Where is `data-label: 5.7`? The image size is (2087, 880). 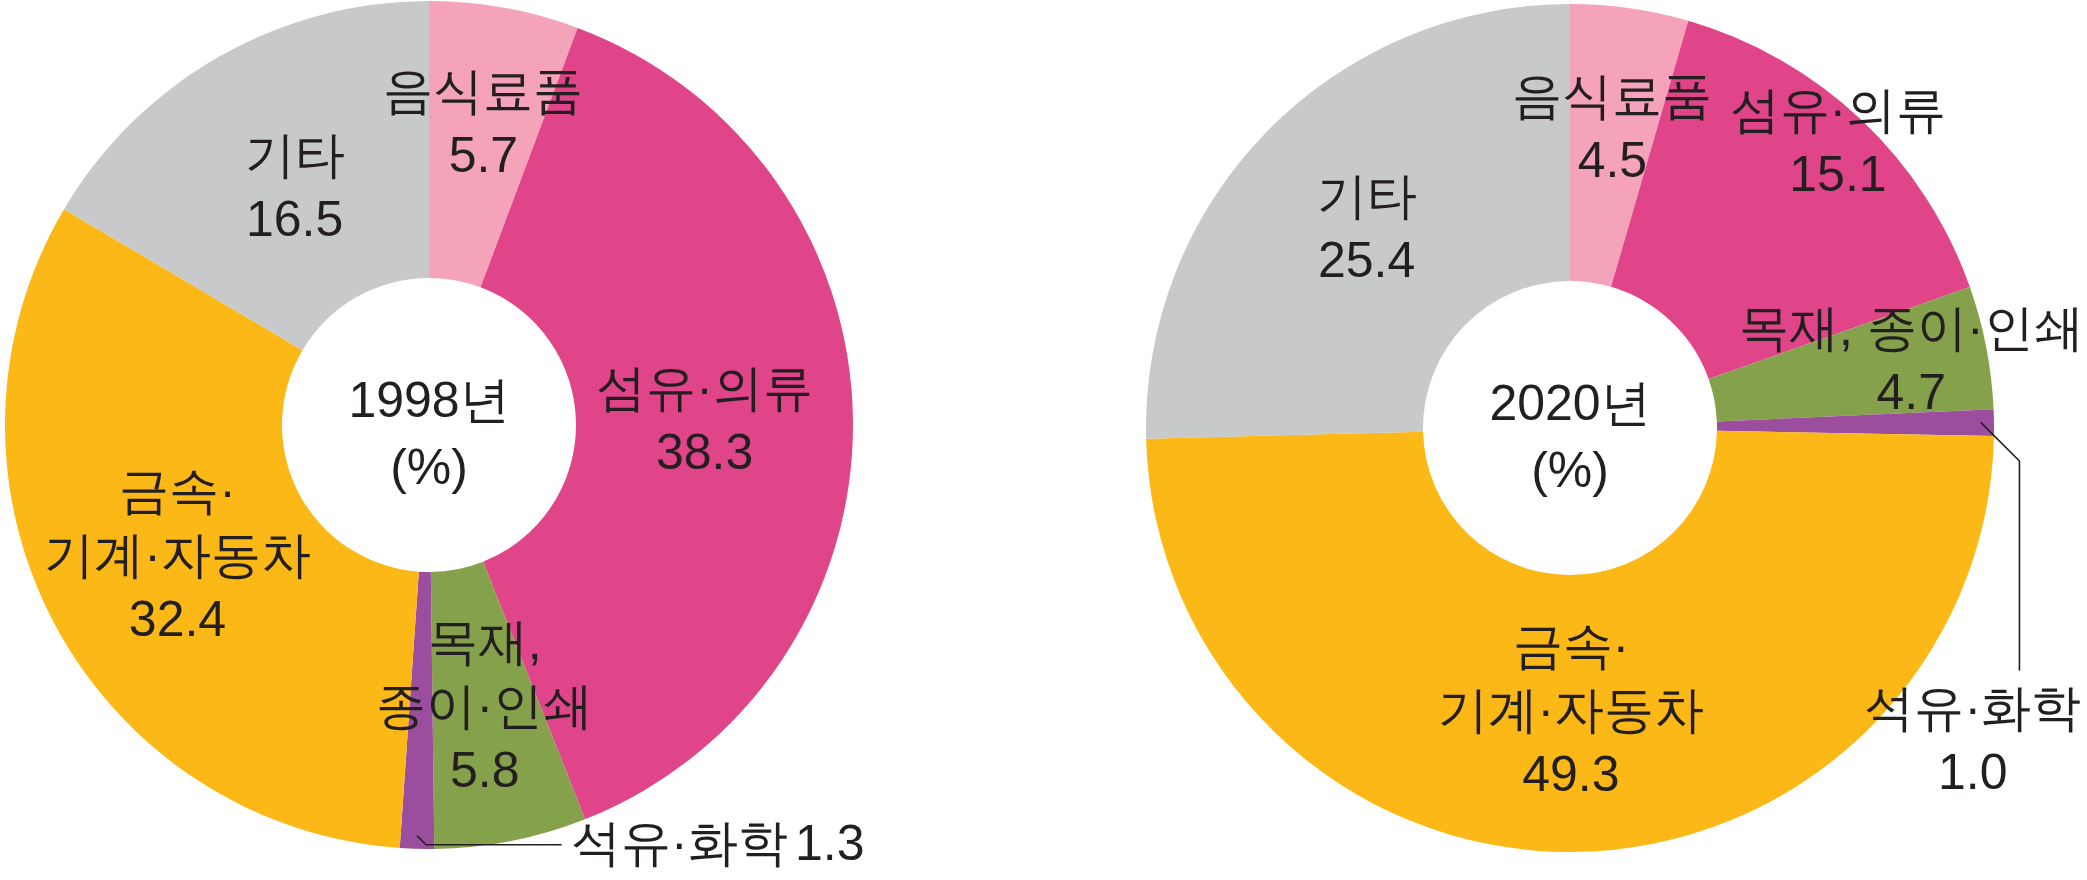 data-label: 5.7 is located at coordinates (483, 154).